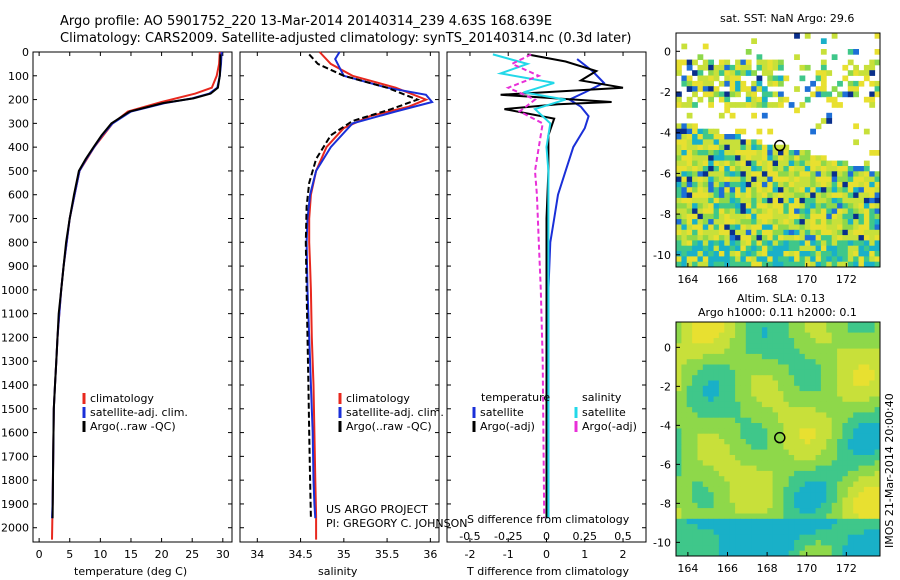 This screenshot has width=900, height=580. What do you see at coordinates (584, 554) in the screenshot?
I see `difference-xtick-label: 1` at bounding box center [584, 554].